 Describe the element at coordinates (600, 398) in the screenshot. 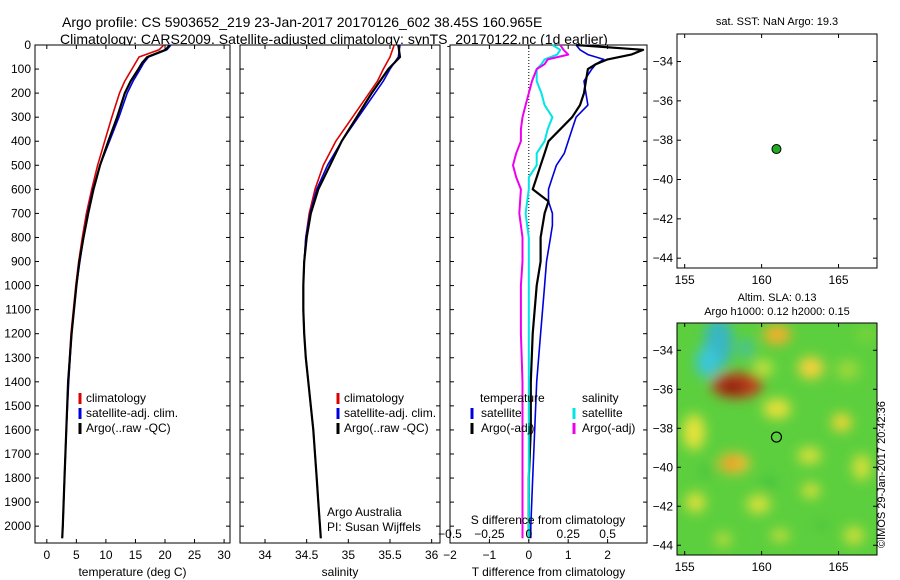

I see `legend-title: salinity` at that location.